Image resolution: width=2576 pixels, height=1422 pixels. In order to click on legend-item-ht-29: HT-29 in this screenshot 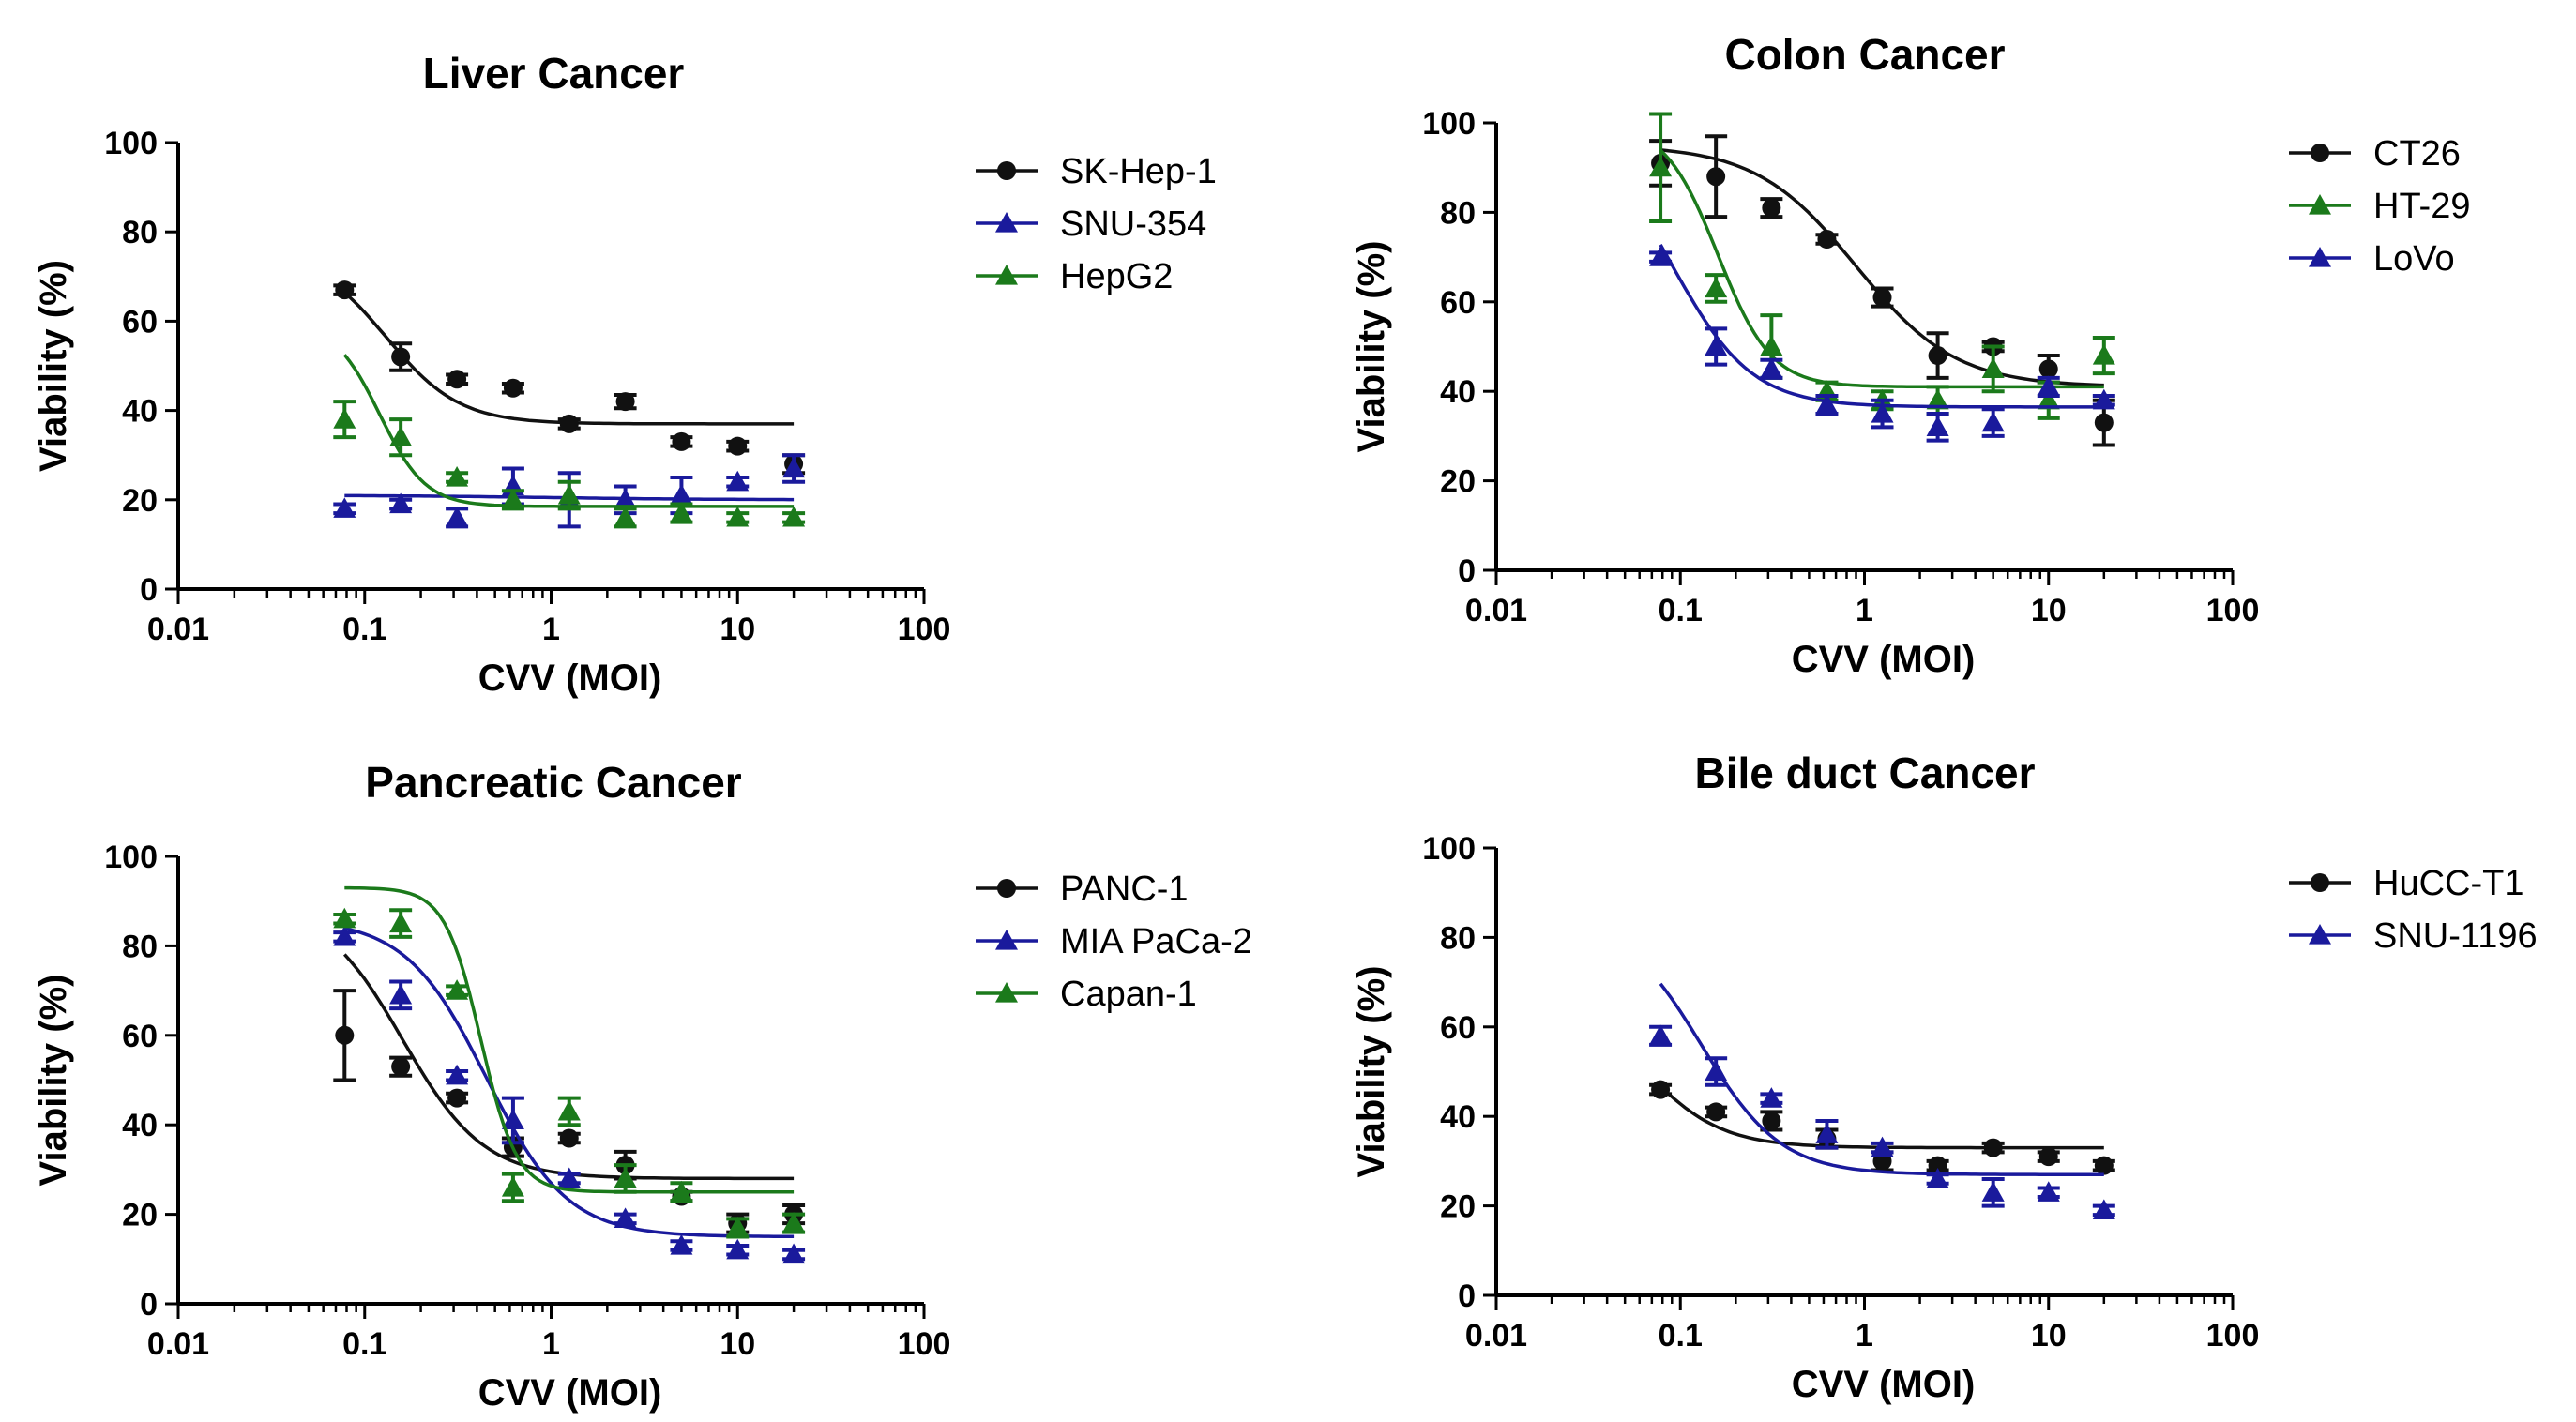, I will do `click(2380, 206)`.